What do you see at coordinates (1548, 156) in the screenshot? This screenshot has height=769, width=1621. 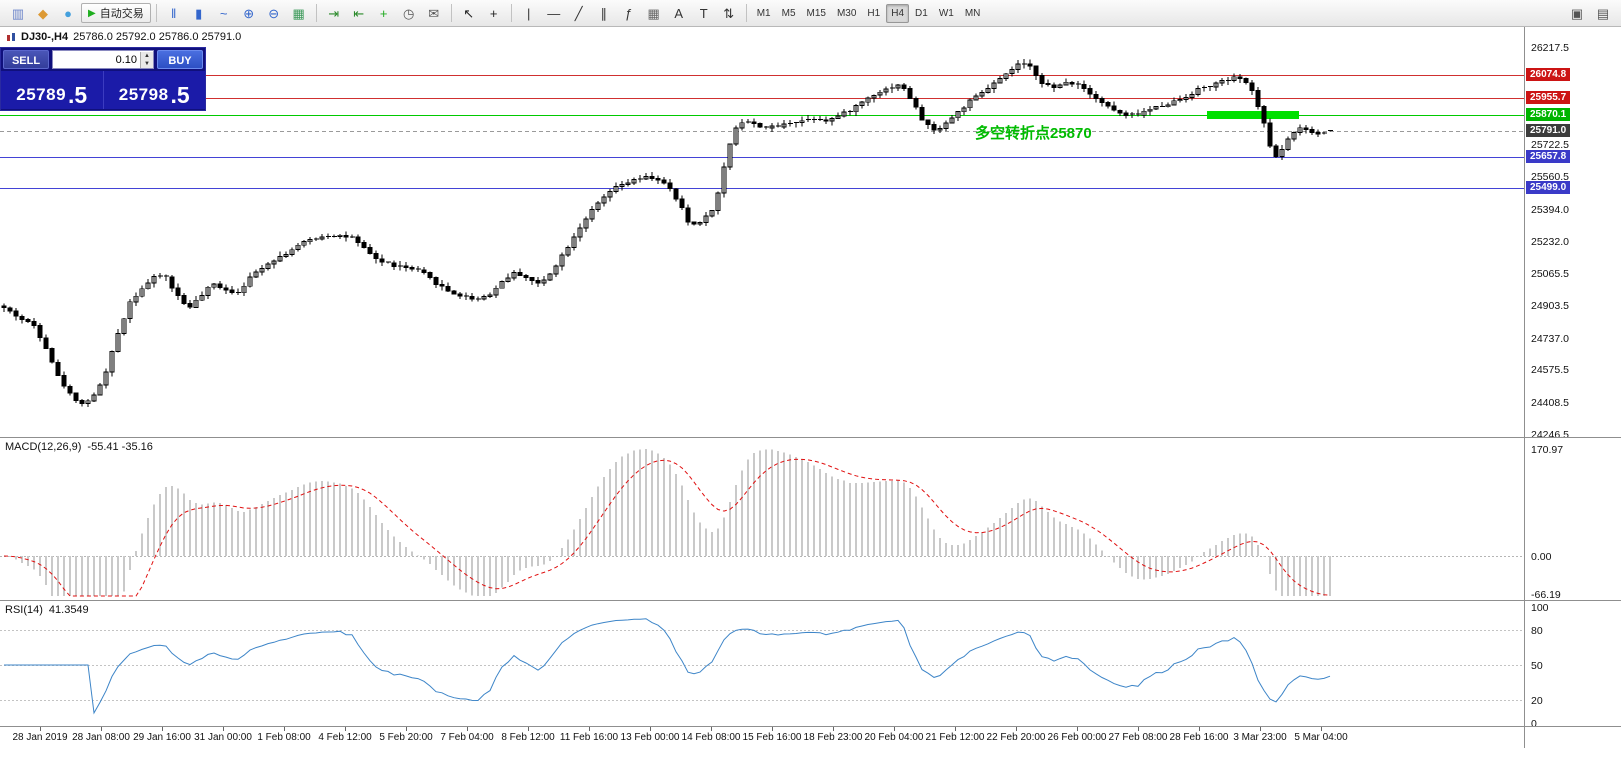 I see `level-price-badge: 25657.8` at bounding box center [1548, 156].